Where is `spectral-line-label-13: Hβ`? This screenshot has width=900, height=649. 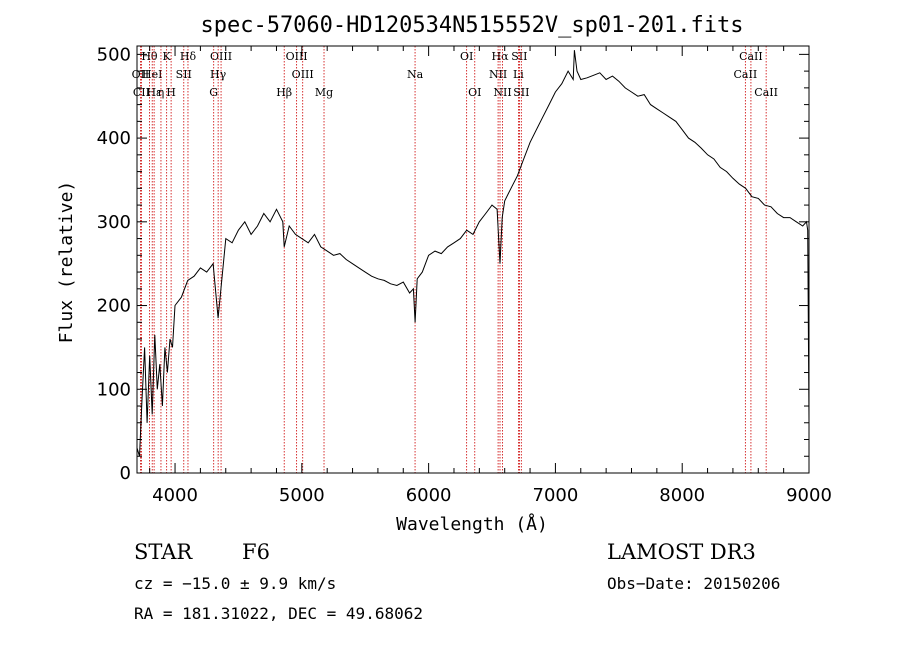 spectral-line-label-13: Hβ is located at coordinates (284, 92).